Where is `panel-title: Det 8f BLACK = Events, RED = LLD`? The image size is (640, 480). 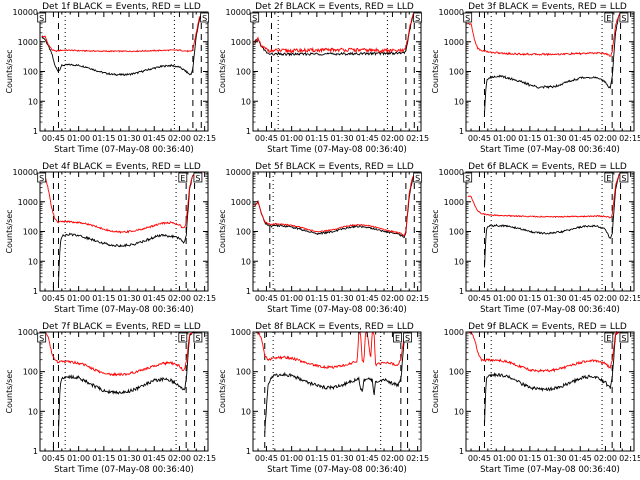
panel-title: Det 8f BLACK = Events, RED = LLD is located at coordinates (334, 327).